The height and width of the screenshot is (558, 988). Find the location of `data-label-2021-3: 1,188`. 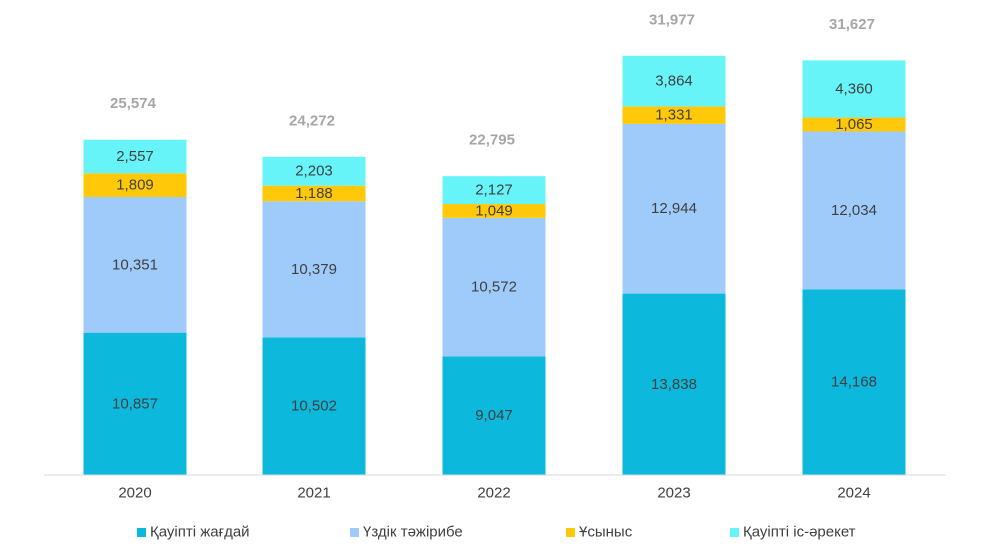

data-label-2021-3: 1,188 is located at coordinates (314, 193).